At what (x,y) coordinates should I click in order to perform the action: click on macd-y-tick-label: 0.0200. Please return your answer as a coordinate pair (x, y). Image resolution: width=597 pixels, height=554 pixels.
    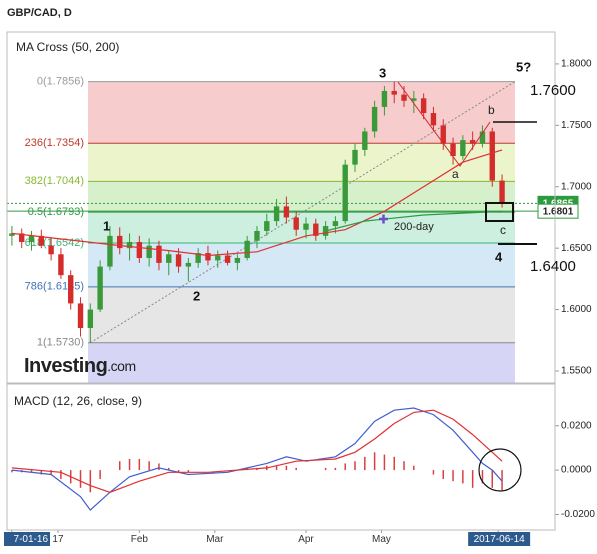
    Looking at the image, I should click on (576, 425).